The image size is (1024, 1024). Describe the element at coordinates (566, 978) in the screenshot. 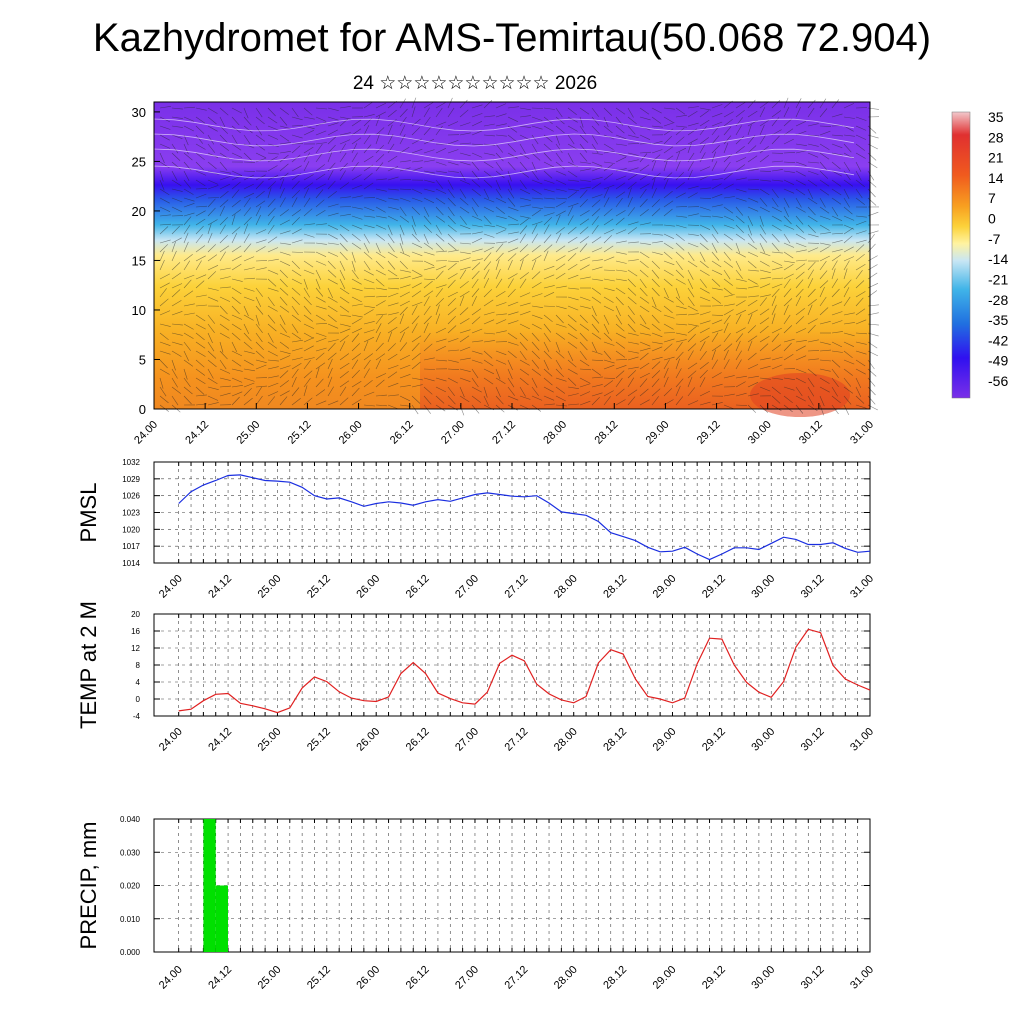

I see `precip-xtick-label: 28.00` at that location.